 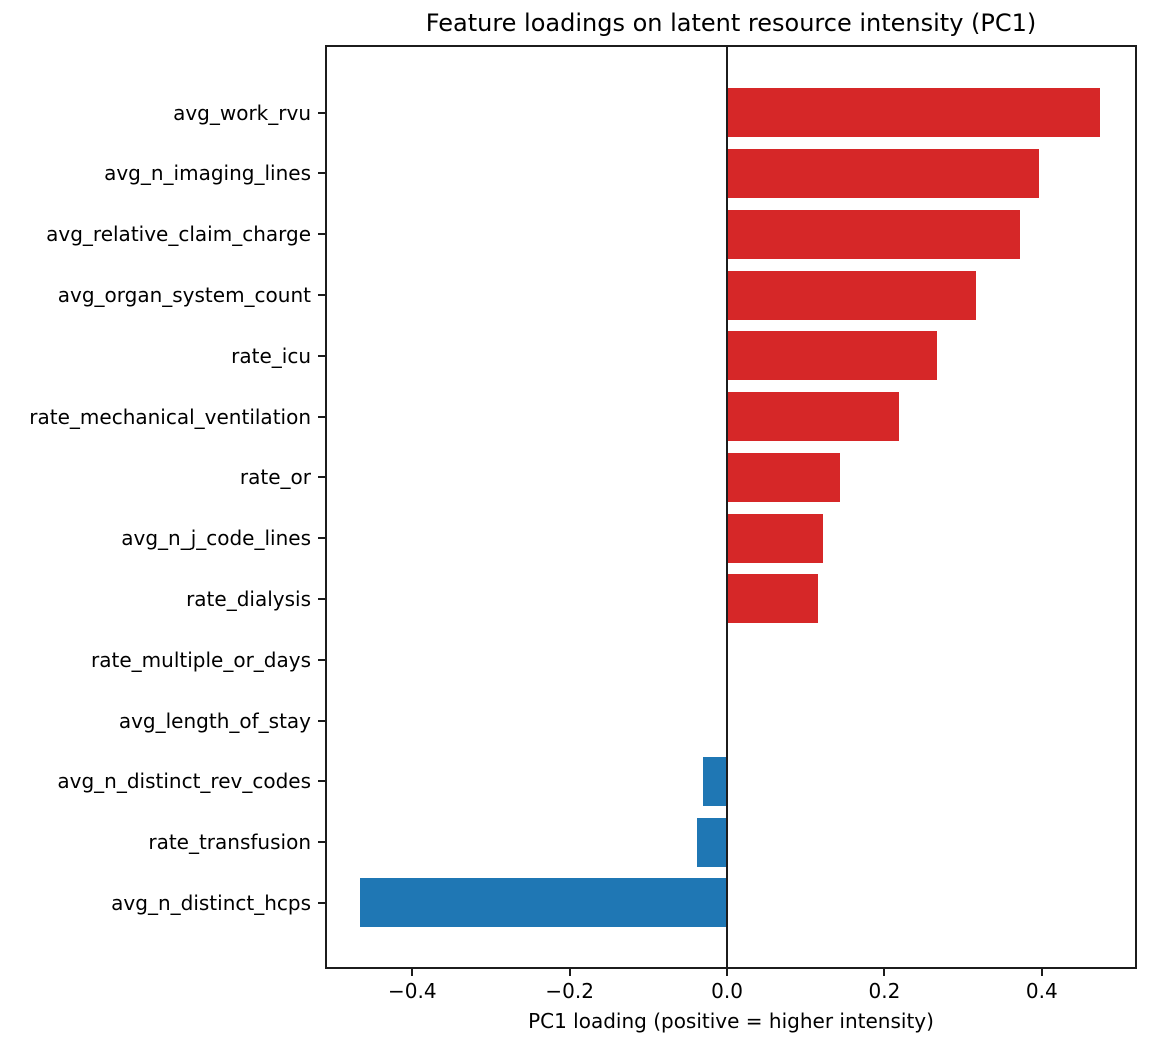 What do you see at coordinates (715, 781) in the screenshot?
I see `bar-avg_n_distinct_rev_codes` at bounding box center [715, 781].